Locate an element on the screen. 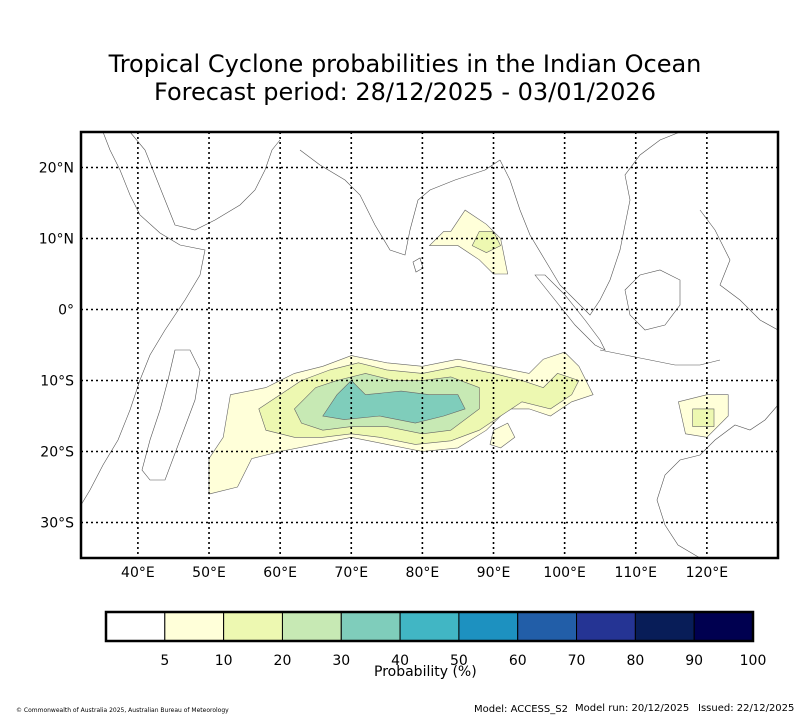 This screenshot has width=810, height=720. lon-tick-label: 70°E is located at coordinates (351, 573).